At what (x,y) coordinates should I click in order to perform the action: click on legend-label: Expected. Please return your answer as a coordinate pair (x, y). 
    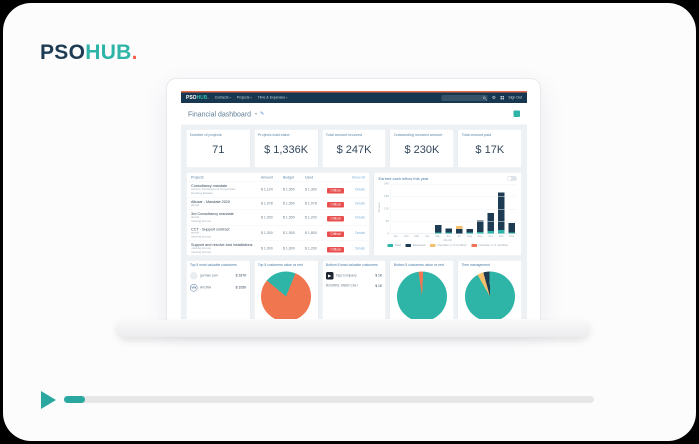
    Looking at the image, I should click on (419, 245).